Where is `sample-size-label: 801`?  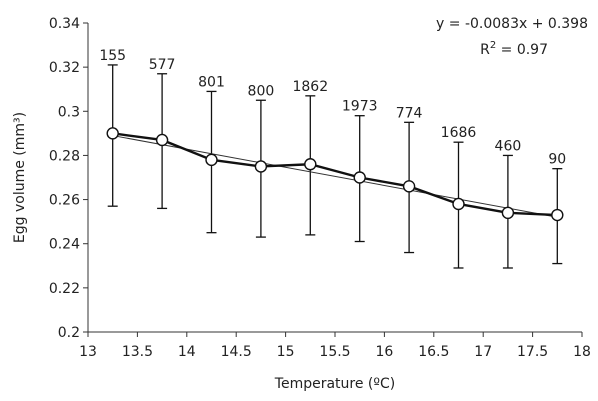
sample-size-label: 801 is located at coordinates (211, 82).